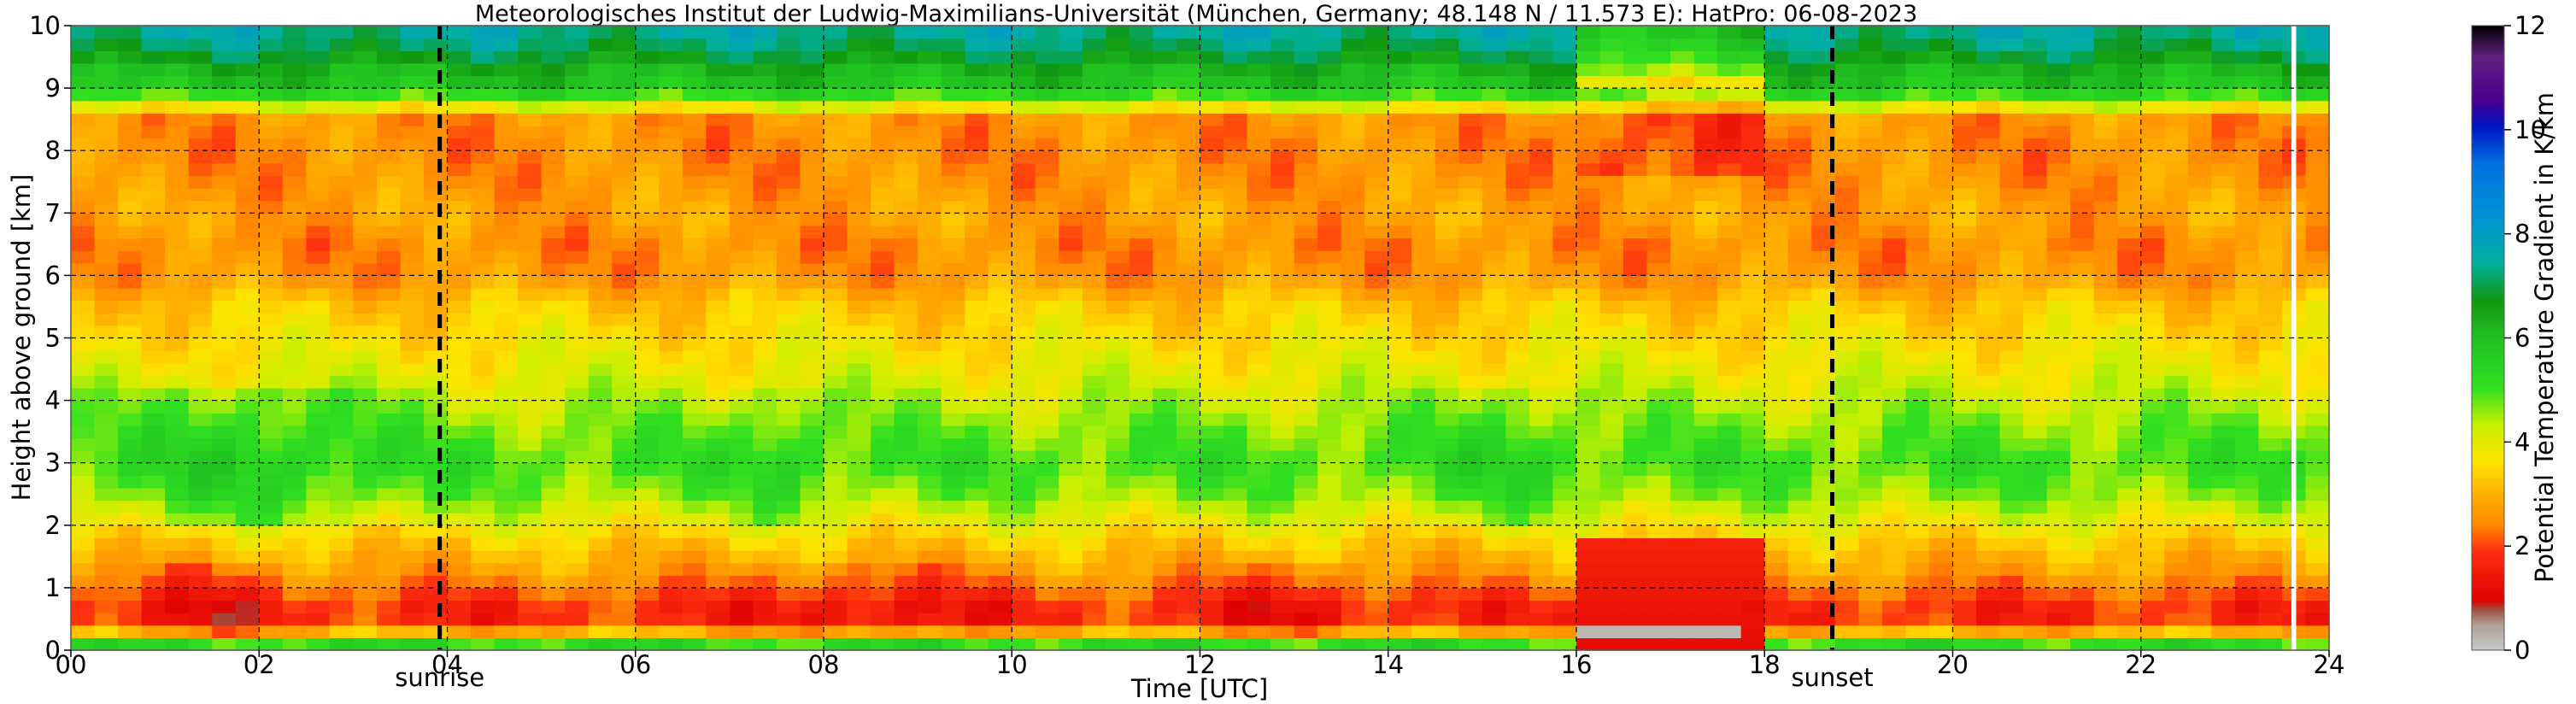 The height and width of the screenshot is (704, 2576). Describe the element at coordinates (1200, 664) in the screenshot. I see `x-axis: 00 02 04 06 08 10 12 14 16 18 20 22 24` at that location.